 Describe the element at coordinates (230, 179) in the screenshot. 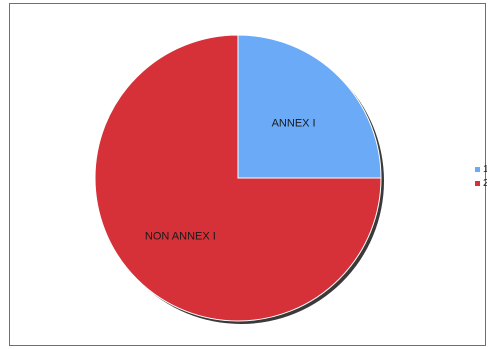

I see `pie-labels: ANNEX I NON ANNEX I` at that location.